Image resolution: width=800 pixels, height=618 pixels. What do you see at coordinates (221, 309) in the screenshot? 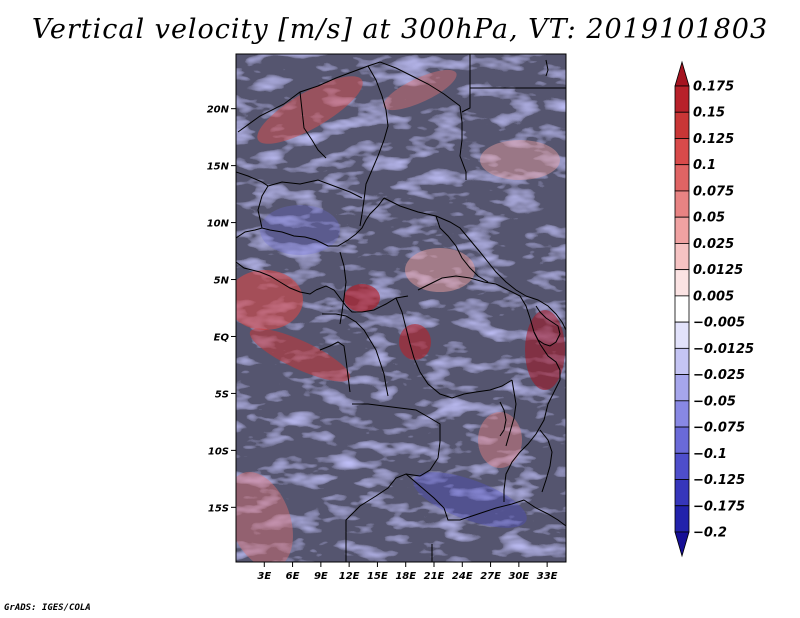
I see `latitude-axis: 20N 15N 10N 5N EQ 5S 10S 15S` at bounding box center [221, 309].